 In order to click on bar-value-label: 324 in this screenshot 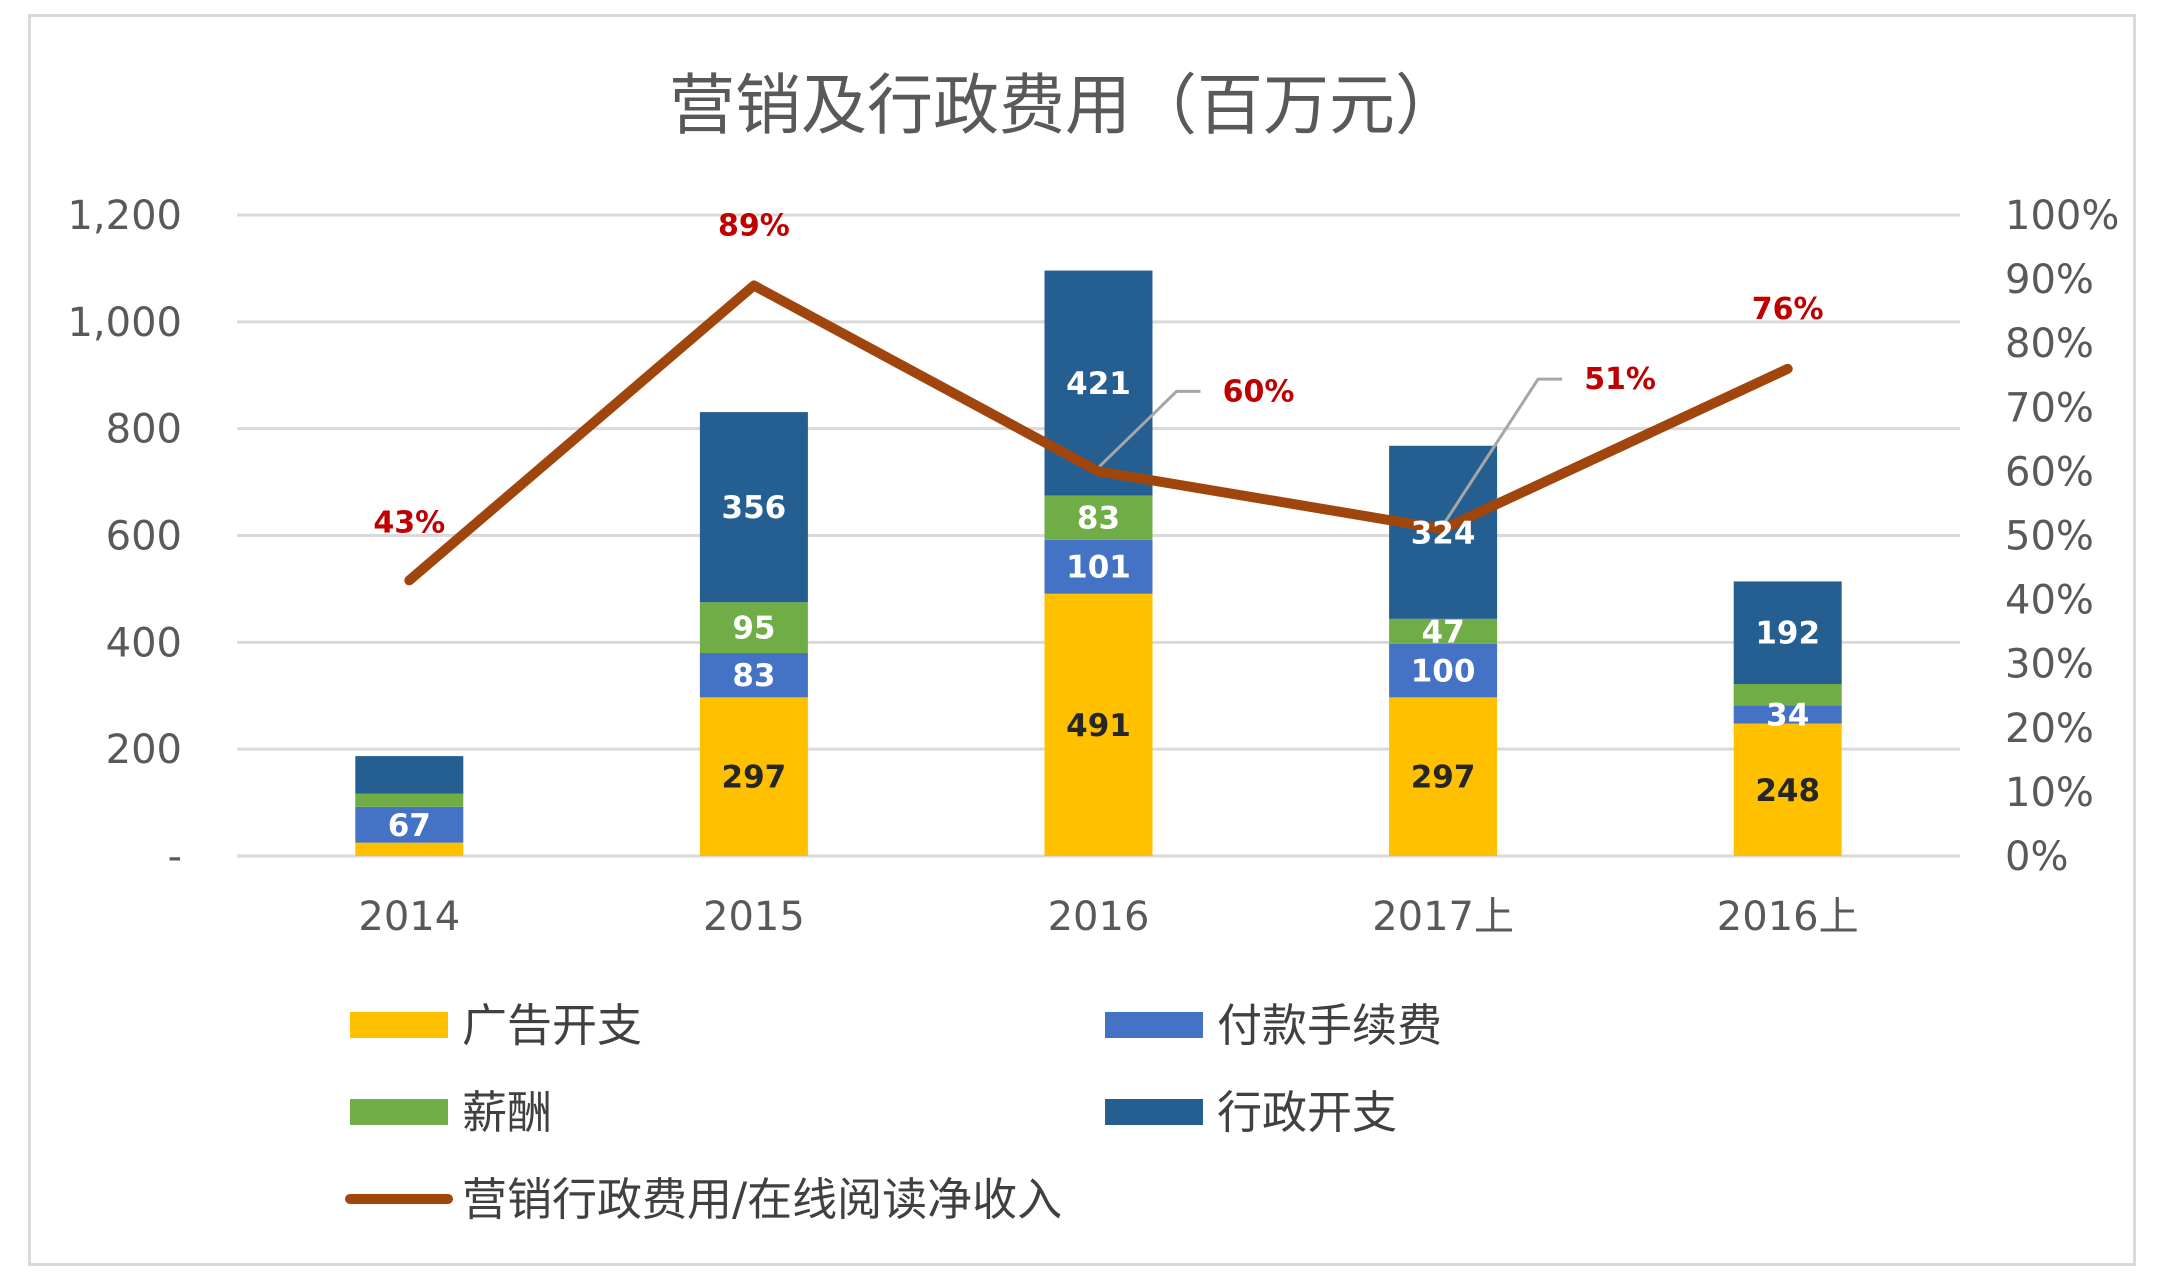, I will do `click(1443, 533)`.